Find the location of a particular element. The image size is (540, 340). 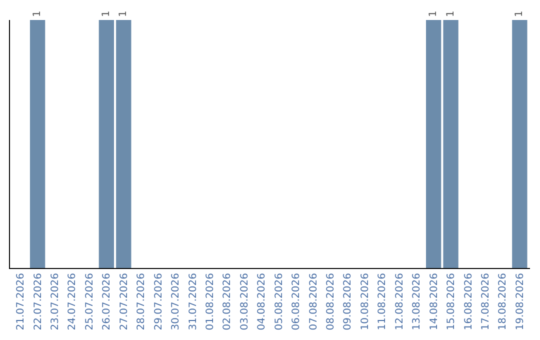

x-tick-label: 08.08.2026 is located at coordinates (331, 301).